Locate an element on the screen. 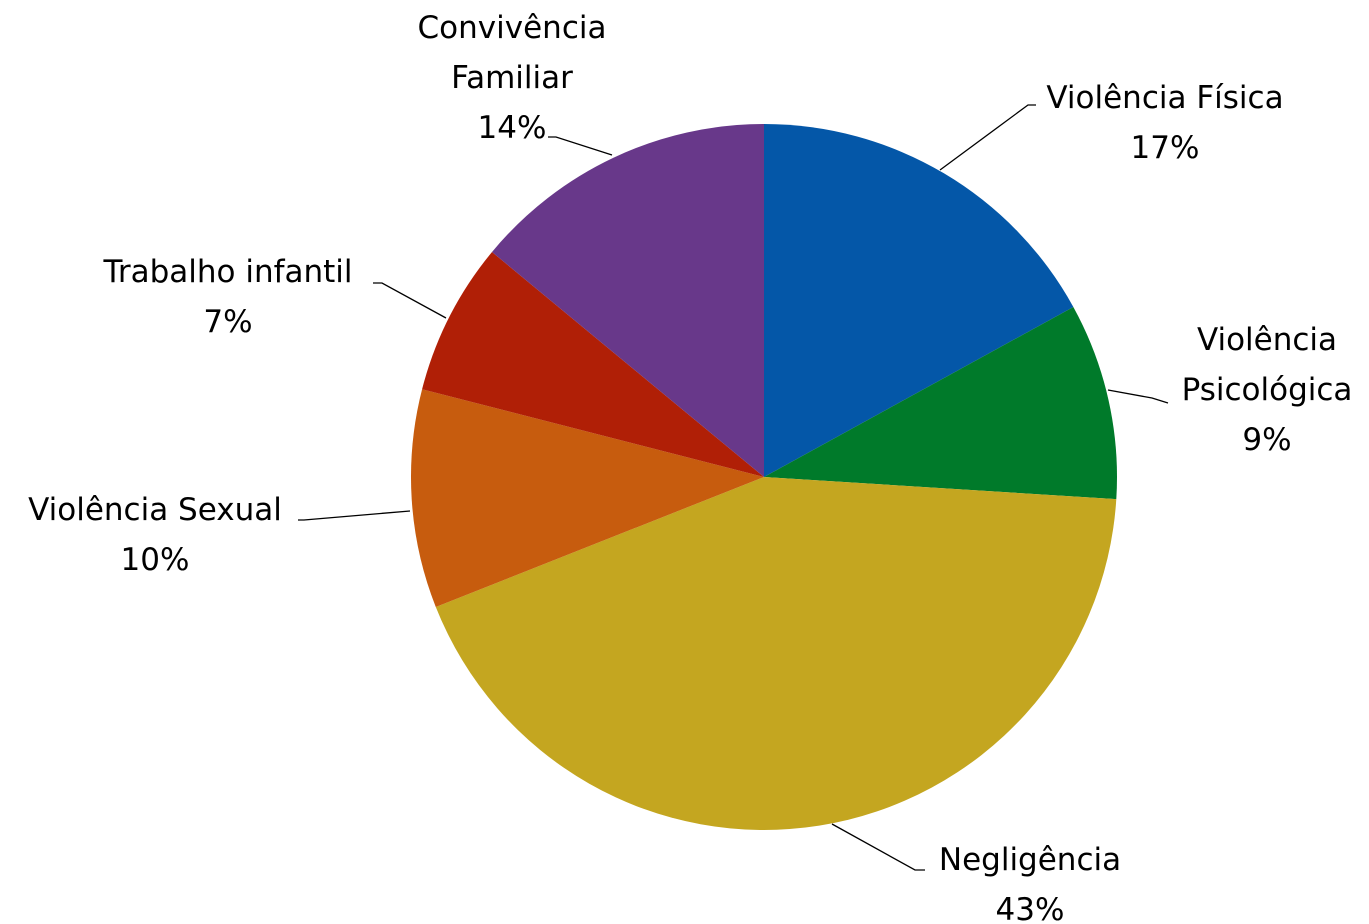 This screenshot has width=1369, height=924. pie-slice-violencia-psicologica is located at coordinates (940, 403).